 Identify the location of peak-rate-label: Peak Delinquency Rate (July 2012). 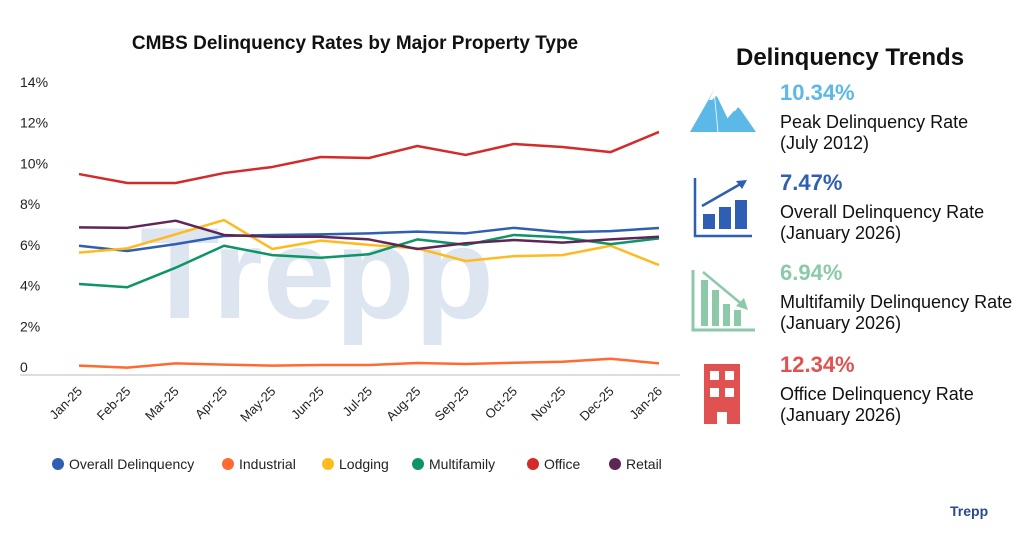
(874, 132).